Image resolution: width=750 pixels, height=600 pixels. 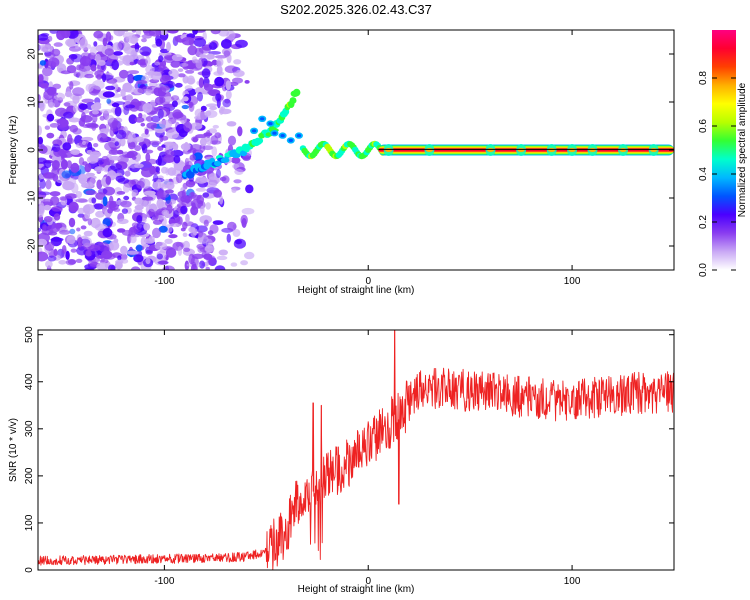 I want to click on figure-title: S202.2025.326.02.43.C37, so click(x=356, y=9).